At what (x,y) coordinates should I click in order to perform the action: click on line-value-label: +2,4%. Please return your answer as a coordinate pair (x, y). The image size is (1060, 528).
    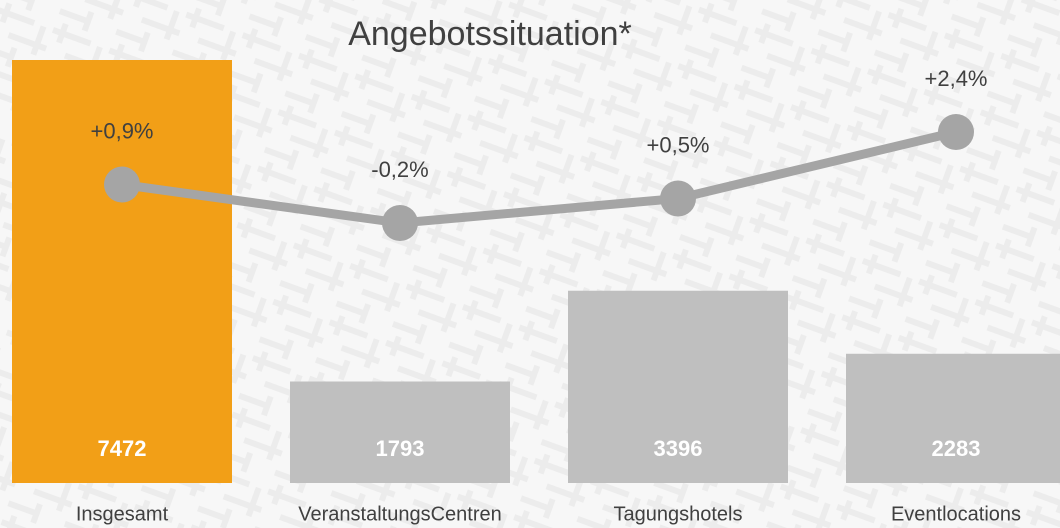
    Looking at the image, I should click on (956, 78).